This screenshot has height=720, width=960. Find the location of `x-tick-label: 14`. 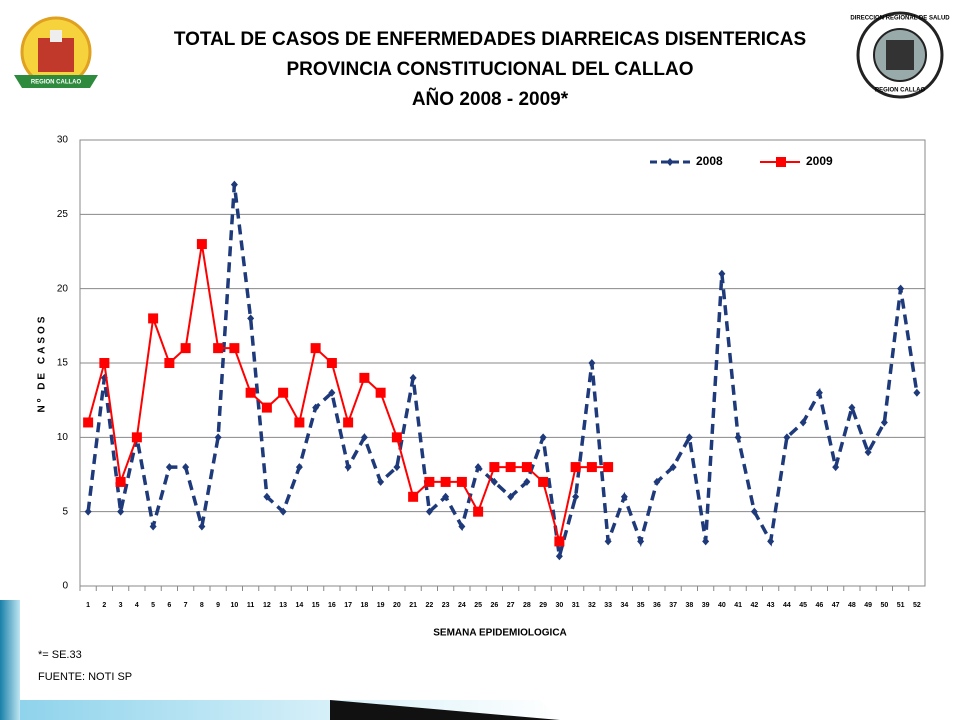

x-tick-label: 14 is located at coordinates (299, 605).